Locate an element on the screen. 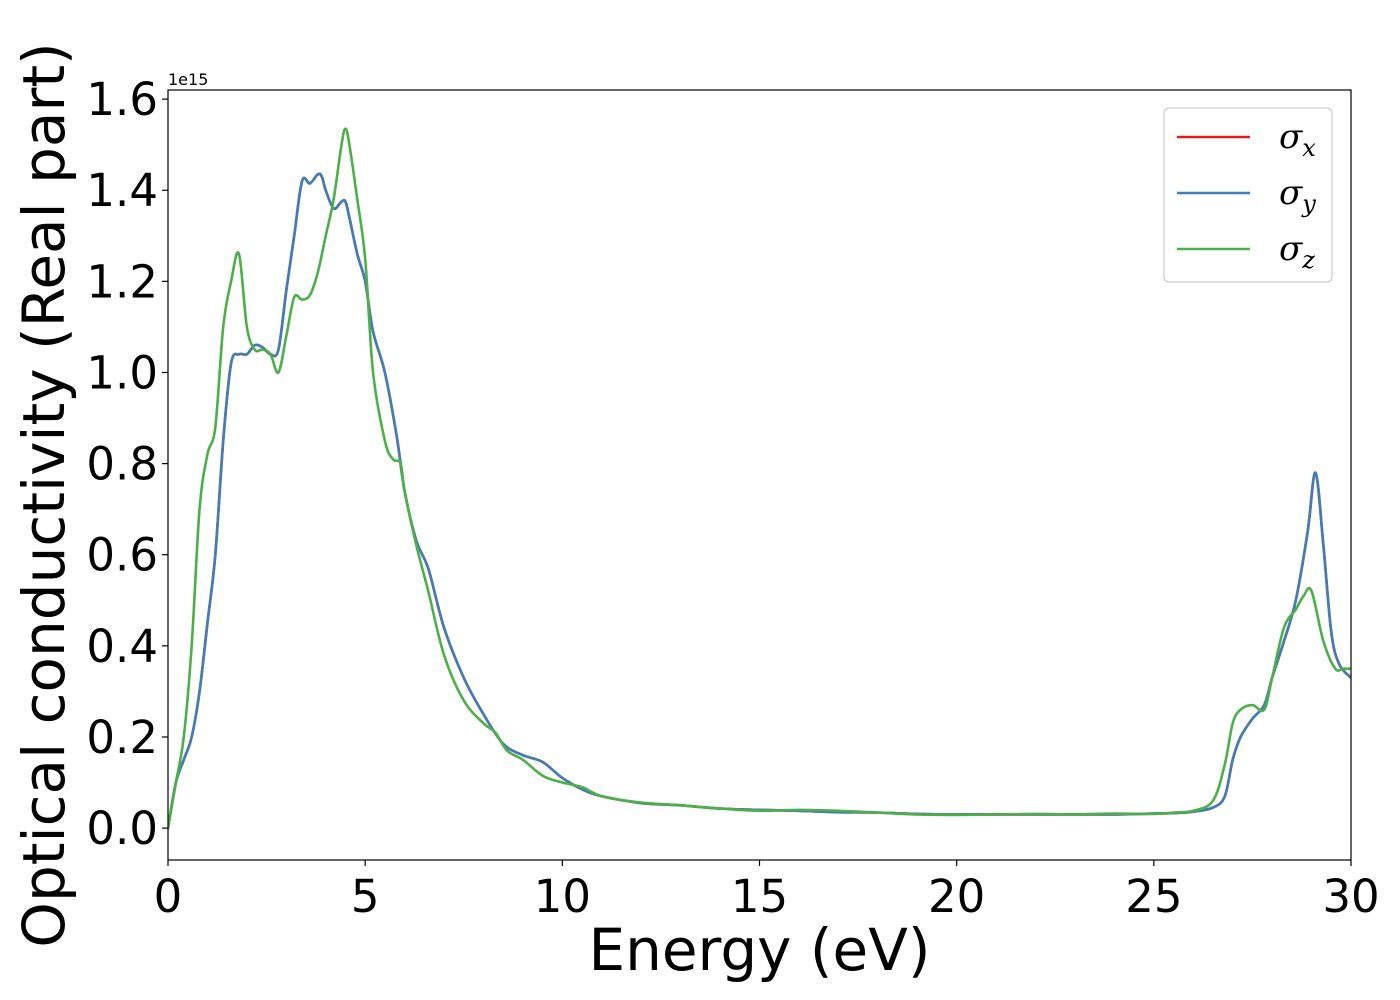  legend-label: σx is located at coordinates (1297, 139).